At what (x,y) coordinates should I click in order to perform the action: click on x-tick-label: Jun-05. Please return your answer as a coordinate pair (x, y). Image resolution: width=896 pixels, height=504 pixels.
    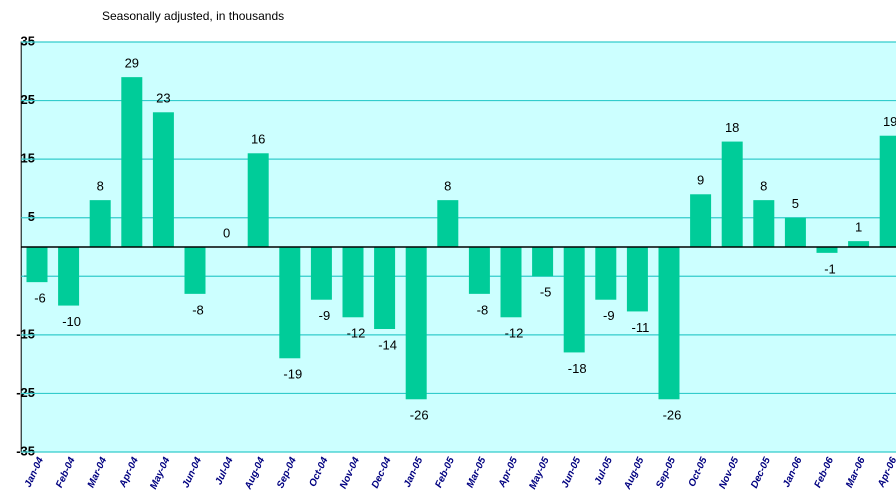
    Looking at the image, I should click on (572, 472).